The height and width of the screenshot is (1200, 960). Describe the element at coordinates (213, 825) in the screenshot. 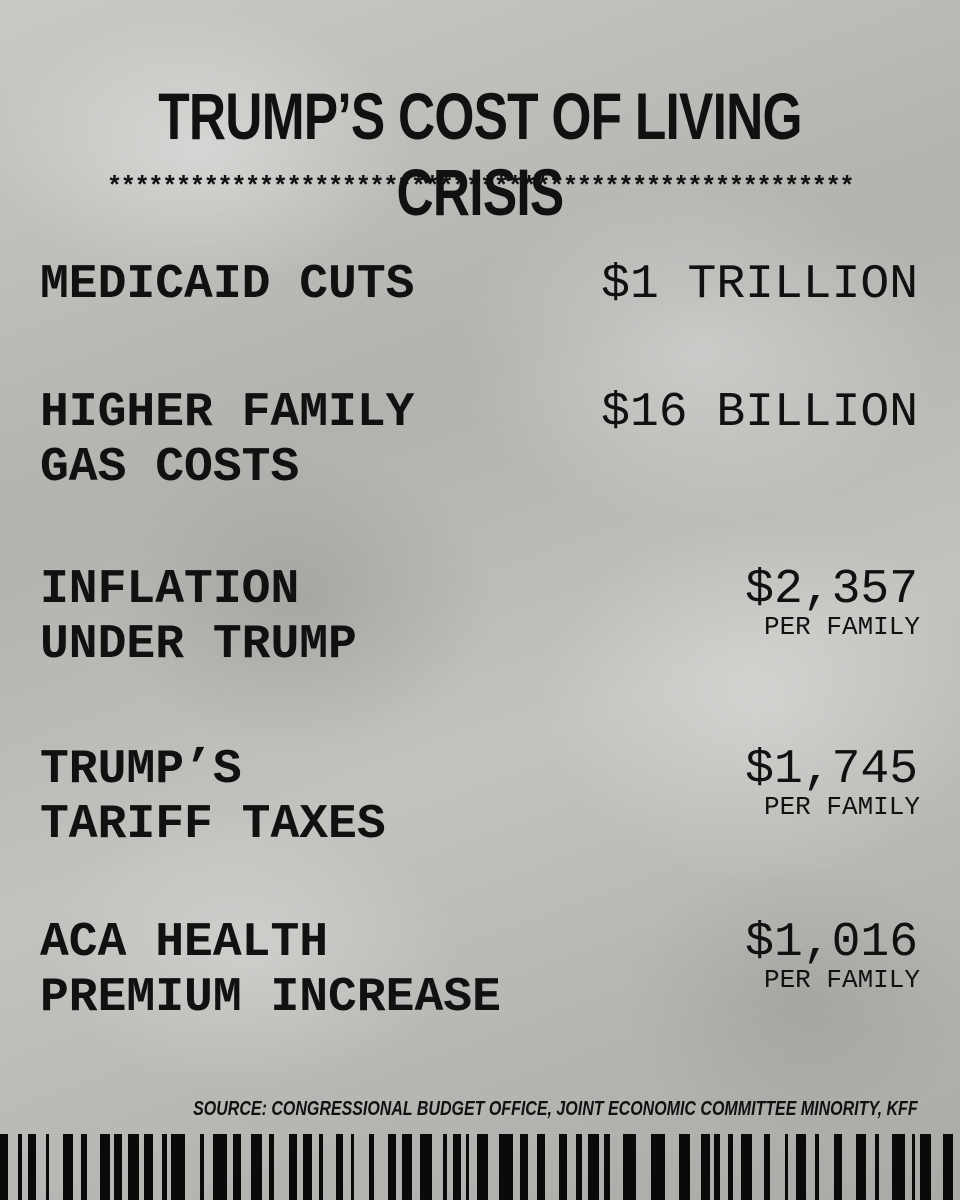

I see `item-label: TARIFF TAXES` at that location.